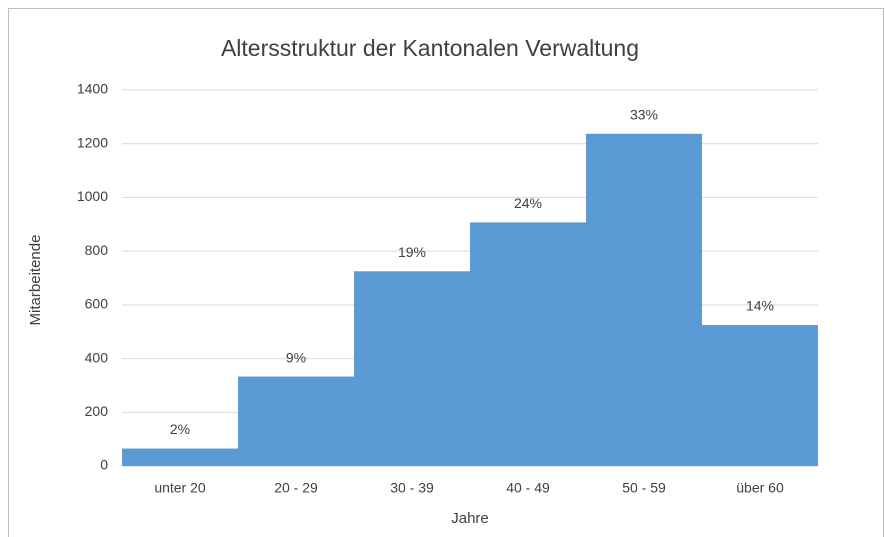 The width and height of the screenshot is (885, 537). Describe the element at coordinates (644, 114) in the screenshot. I see `data-label: 33%` at that location.